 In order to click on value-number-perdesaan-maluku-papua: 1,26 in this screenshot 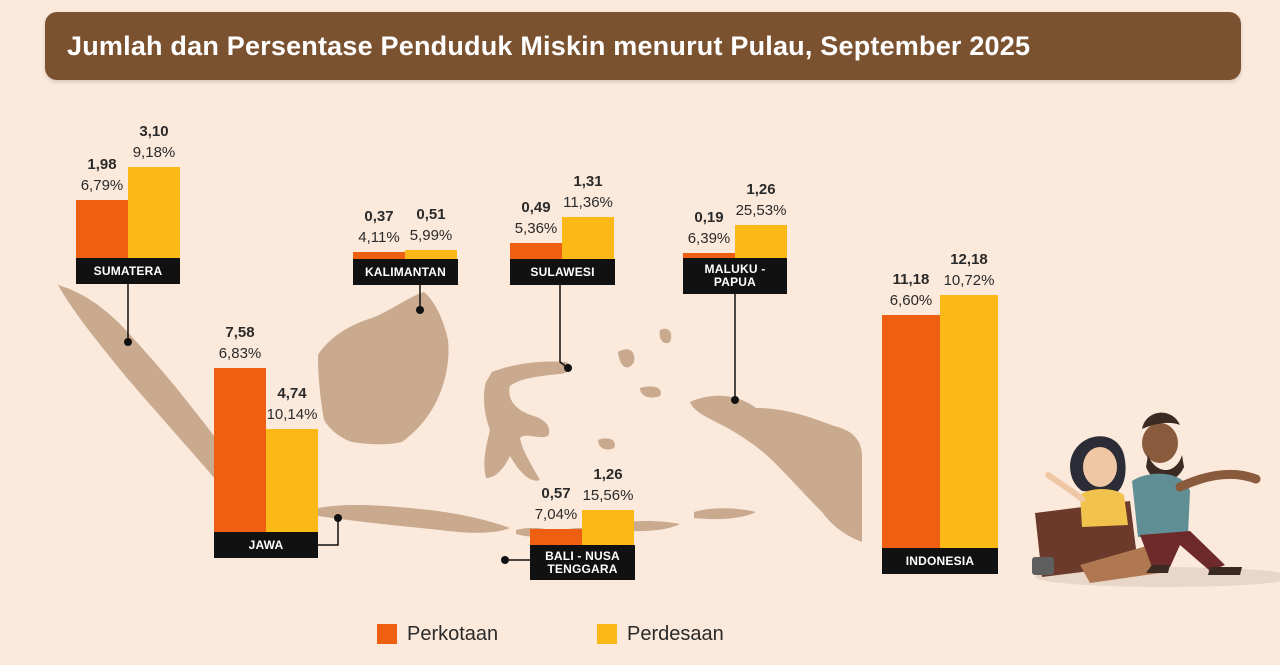, I will do `click(761, 189)`.